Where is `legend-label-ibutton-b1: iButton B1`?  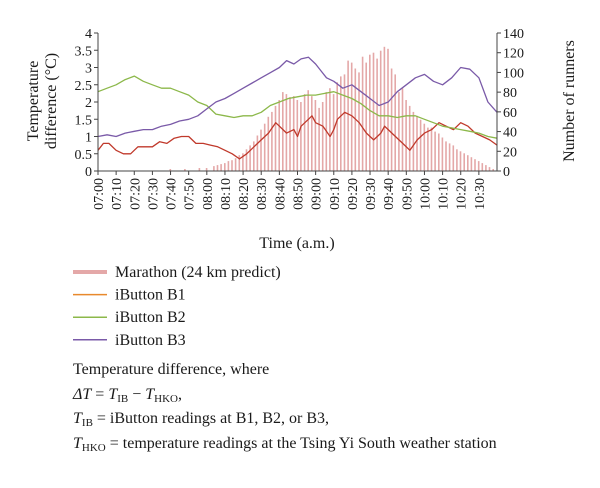
legend-label-ibutton-b1: iButton B1 is located at coordinates (150, 295).